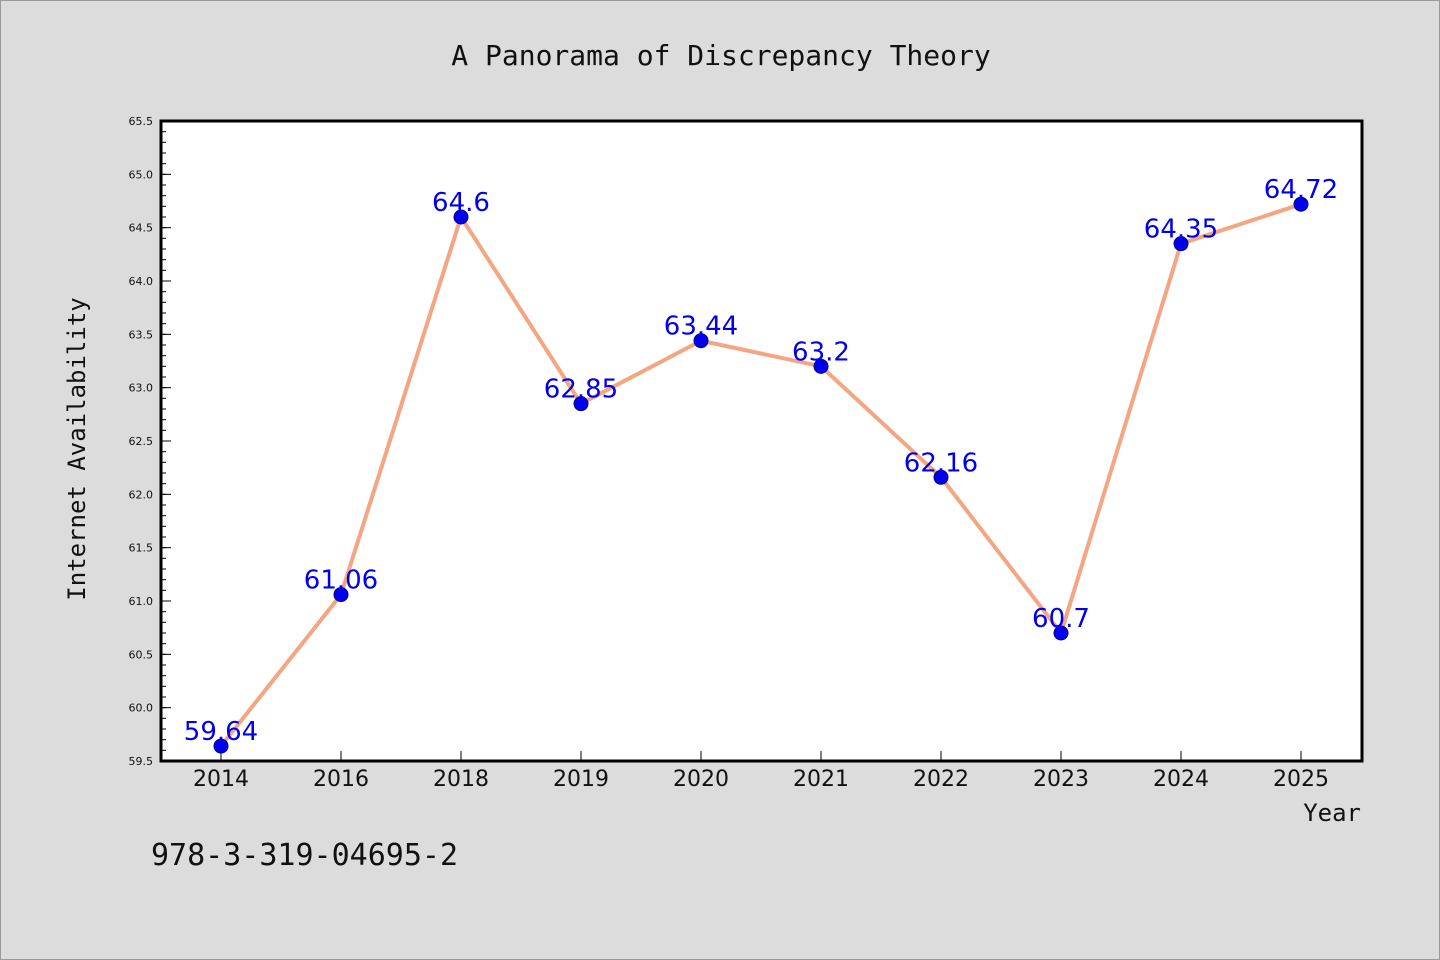  Describe the element at coordinates (821, 779) in the screenshot. I see `x-tick-label: 2021` at that location.